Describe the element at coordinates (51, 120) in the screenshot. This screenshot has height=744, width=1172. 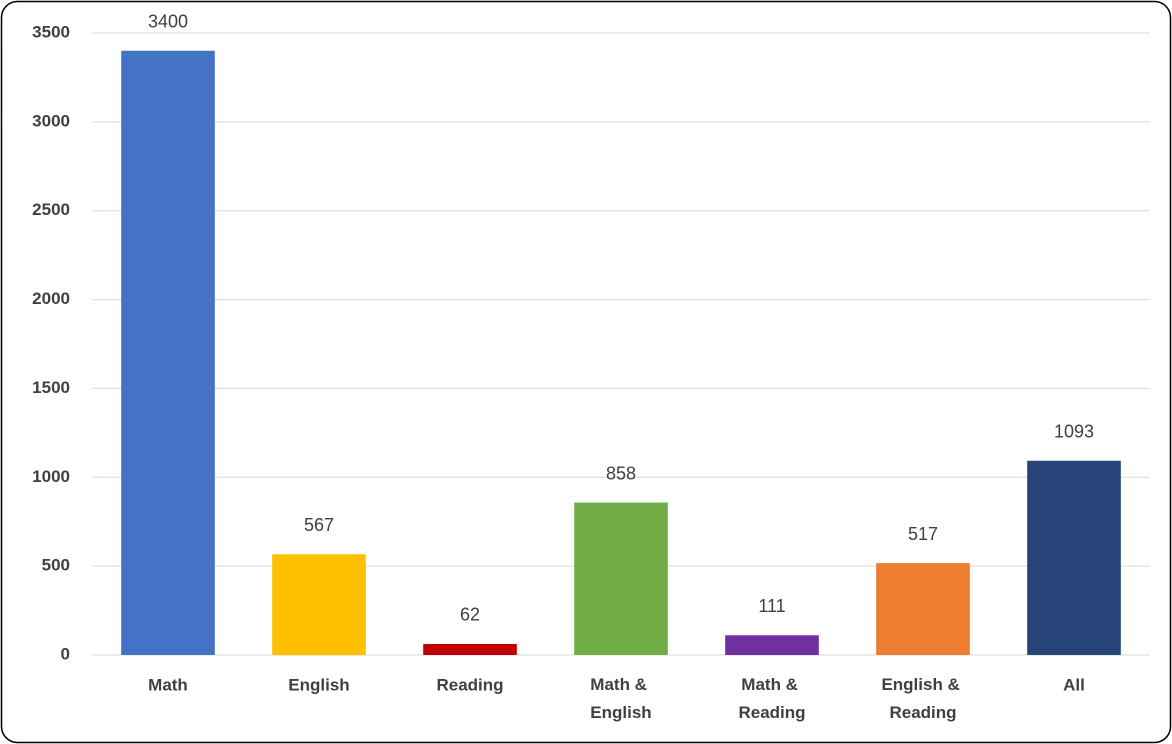
I see `y-tick-label: 3000` at that location.